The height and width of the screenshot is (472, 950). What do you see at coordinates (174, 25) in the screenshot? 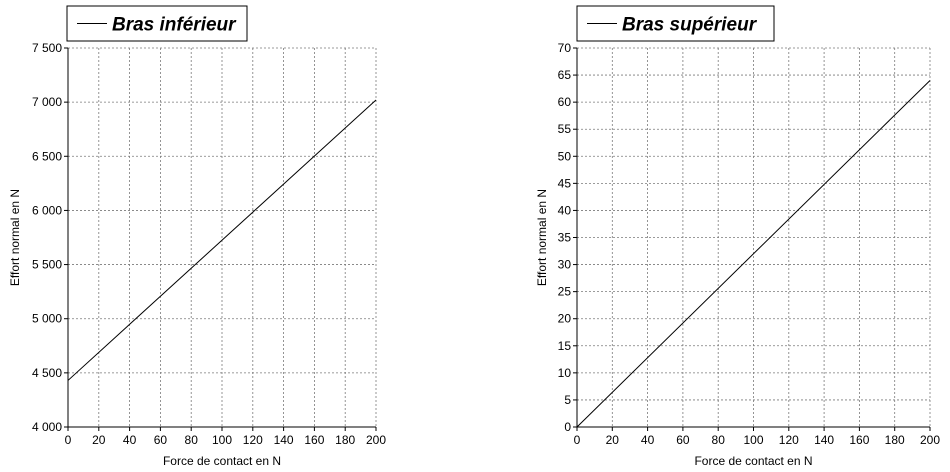
I see `legend-label: Bras inférieur` at bounding box center [174, 25].